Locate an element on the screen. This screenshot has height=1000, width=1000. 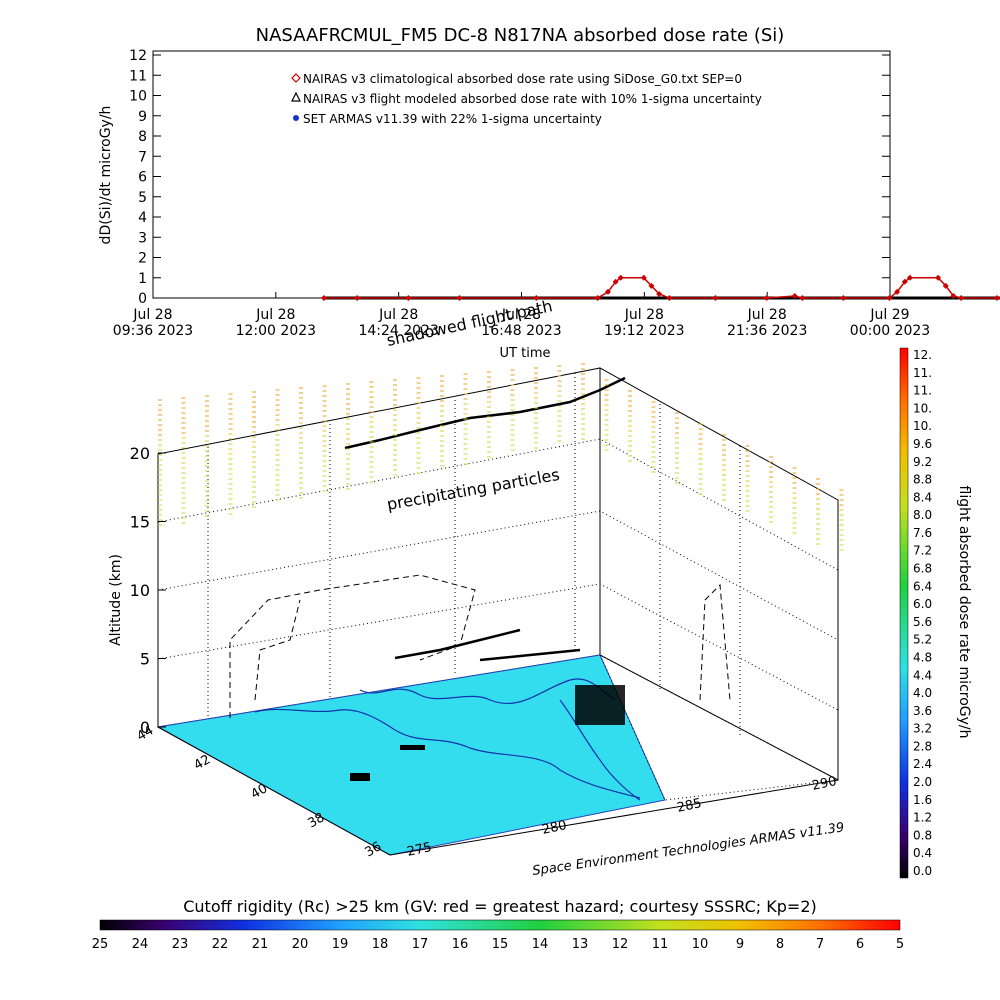
horizontal-colorbar-tick-label: 14 is located at coordinates (540, 944).